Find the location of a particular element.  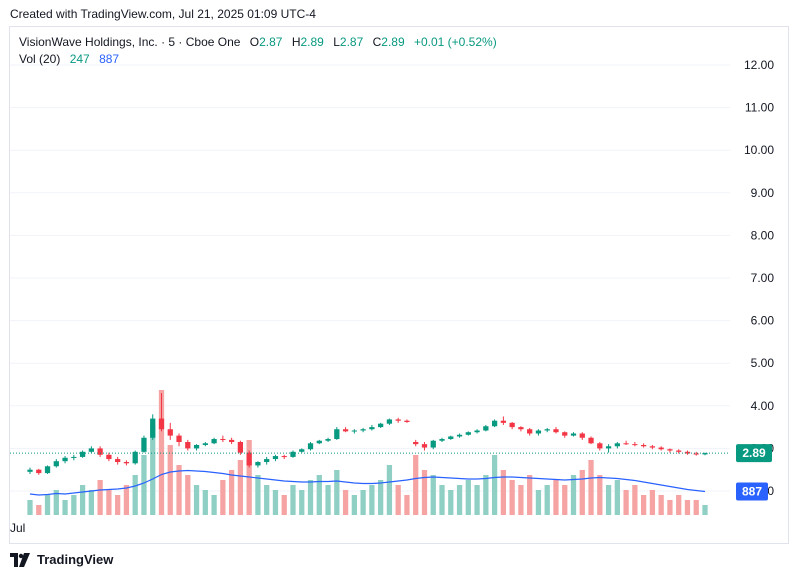

volume-legend: Vol (20) 247 887 is located at coordinates (69, 59).